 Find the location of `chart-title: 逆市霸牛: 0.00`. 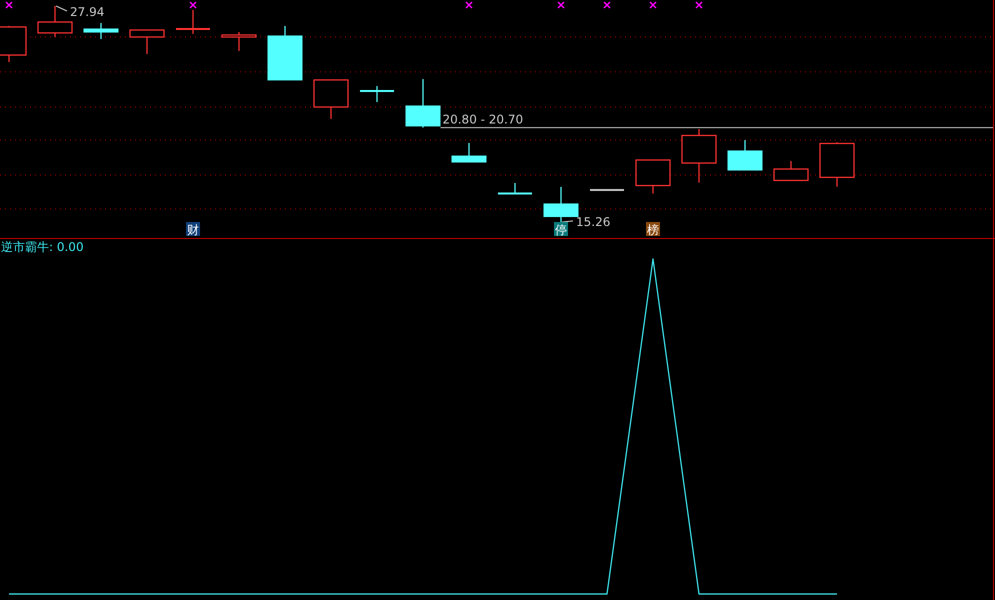

chart-title: 逆市霸牛: 0.00 is located at coordinates (42, 247).